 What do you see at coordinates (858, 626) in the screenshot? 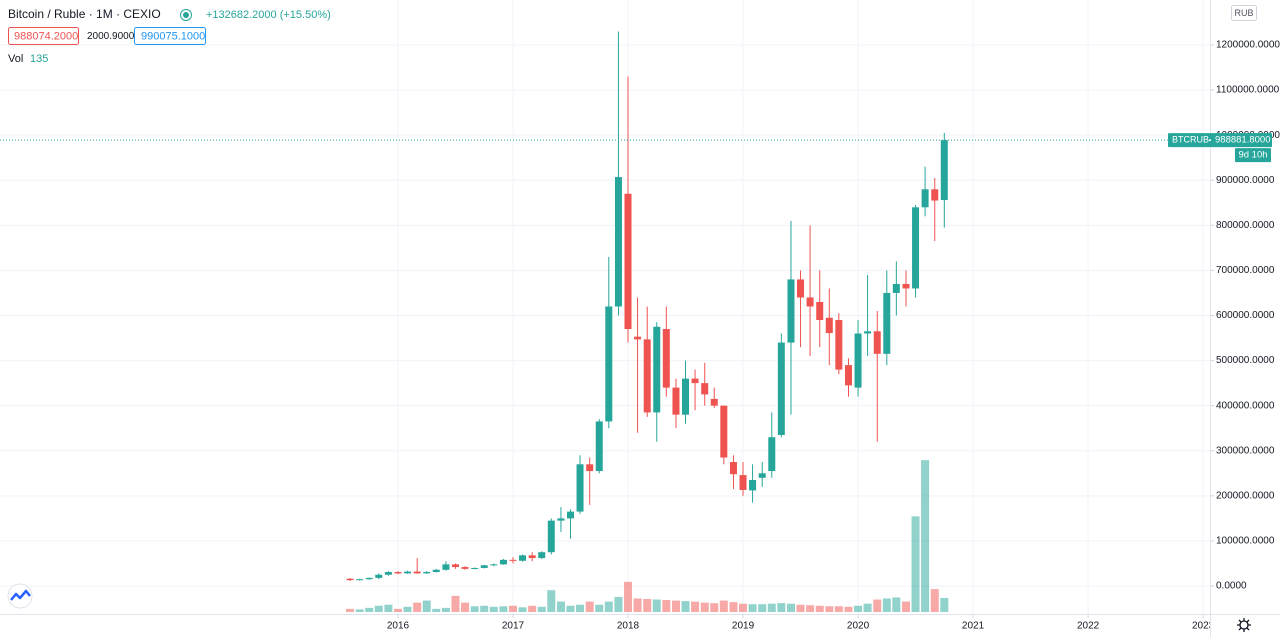
I see `x-tick-label: 2020` at bounding box center [858, 626].